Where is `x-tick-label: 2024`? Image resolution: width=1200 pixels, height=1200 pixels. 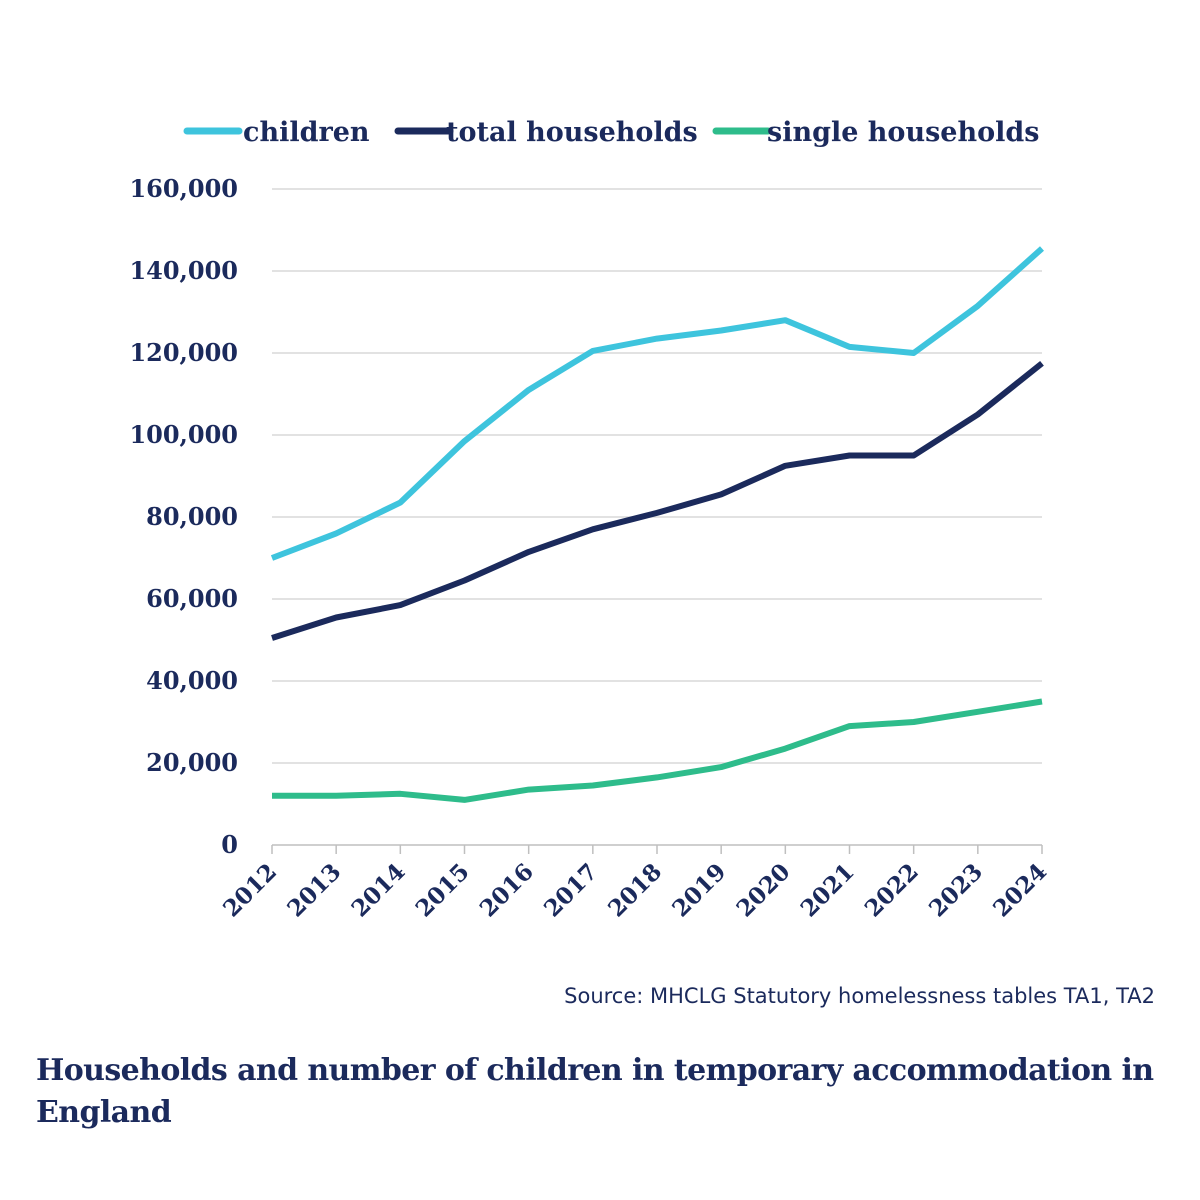
x-tick-label: 2024 is located at coordinates (1020, 890).